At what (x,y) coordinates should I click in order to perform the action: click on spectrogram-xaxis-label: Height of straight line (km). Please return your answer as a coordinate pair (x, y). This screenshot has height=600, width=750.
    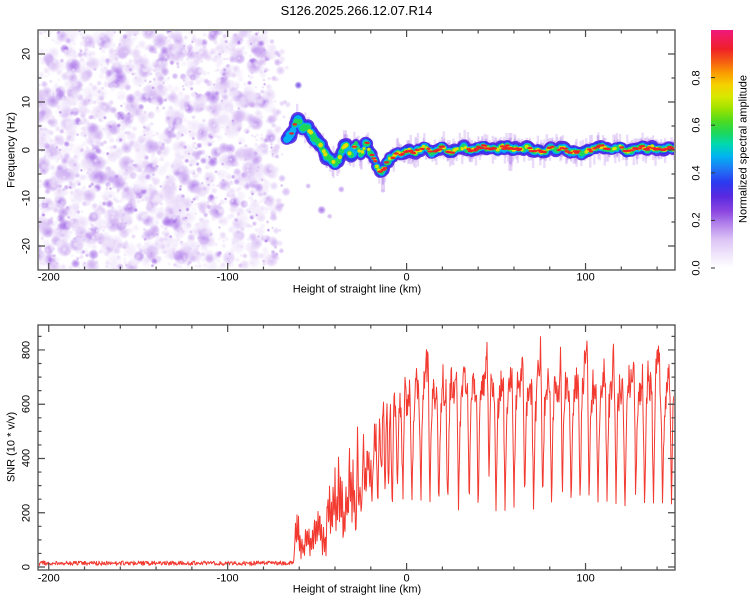
    Looking at the image, I should click on (357, 289).